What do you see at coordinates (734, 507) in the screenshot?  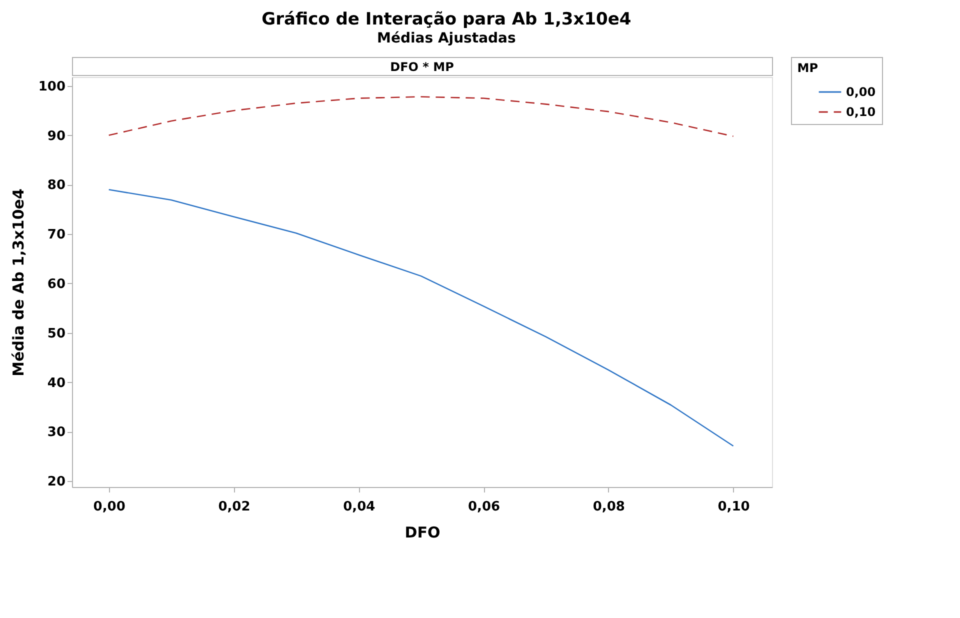 I see `x-tick-label: 0,10` at bounding box center [734, 507].